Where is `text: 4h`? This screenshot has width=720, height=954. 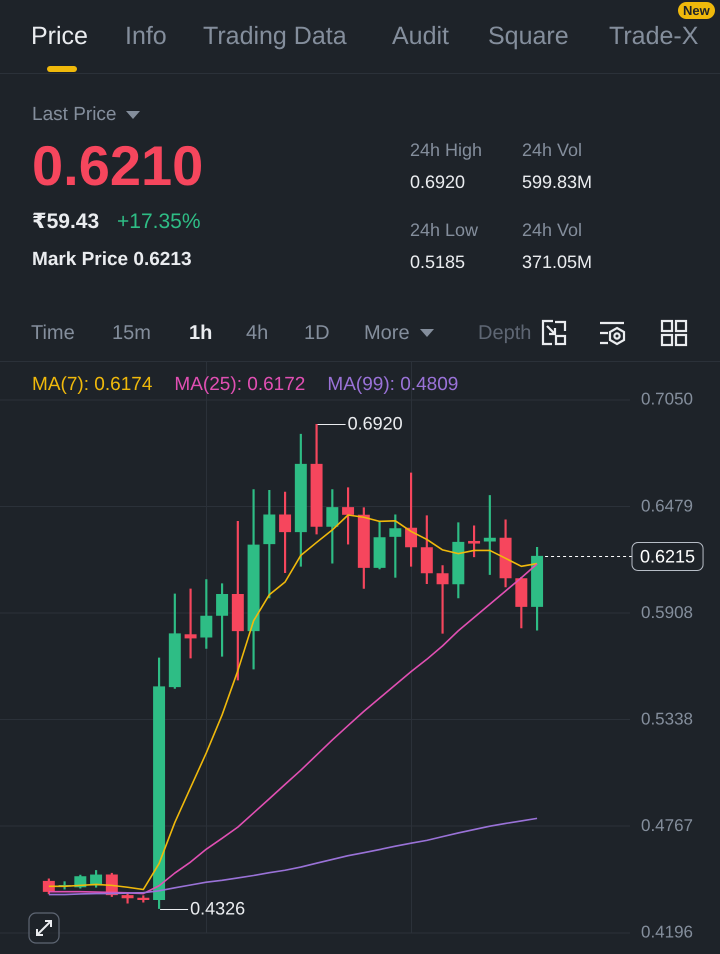 text: 4h is located at coordinates (257, 333).